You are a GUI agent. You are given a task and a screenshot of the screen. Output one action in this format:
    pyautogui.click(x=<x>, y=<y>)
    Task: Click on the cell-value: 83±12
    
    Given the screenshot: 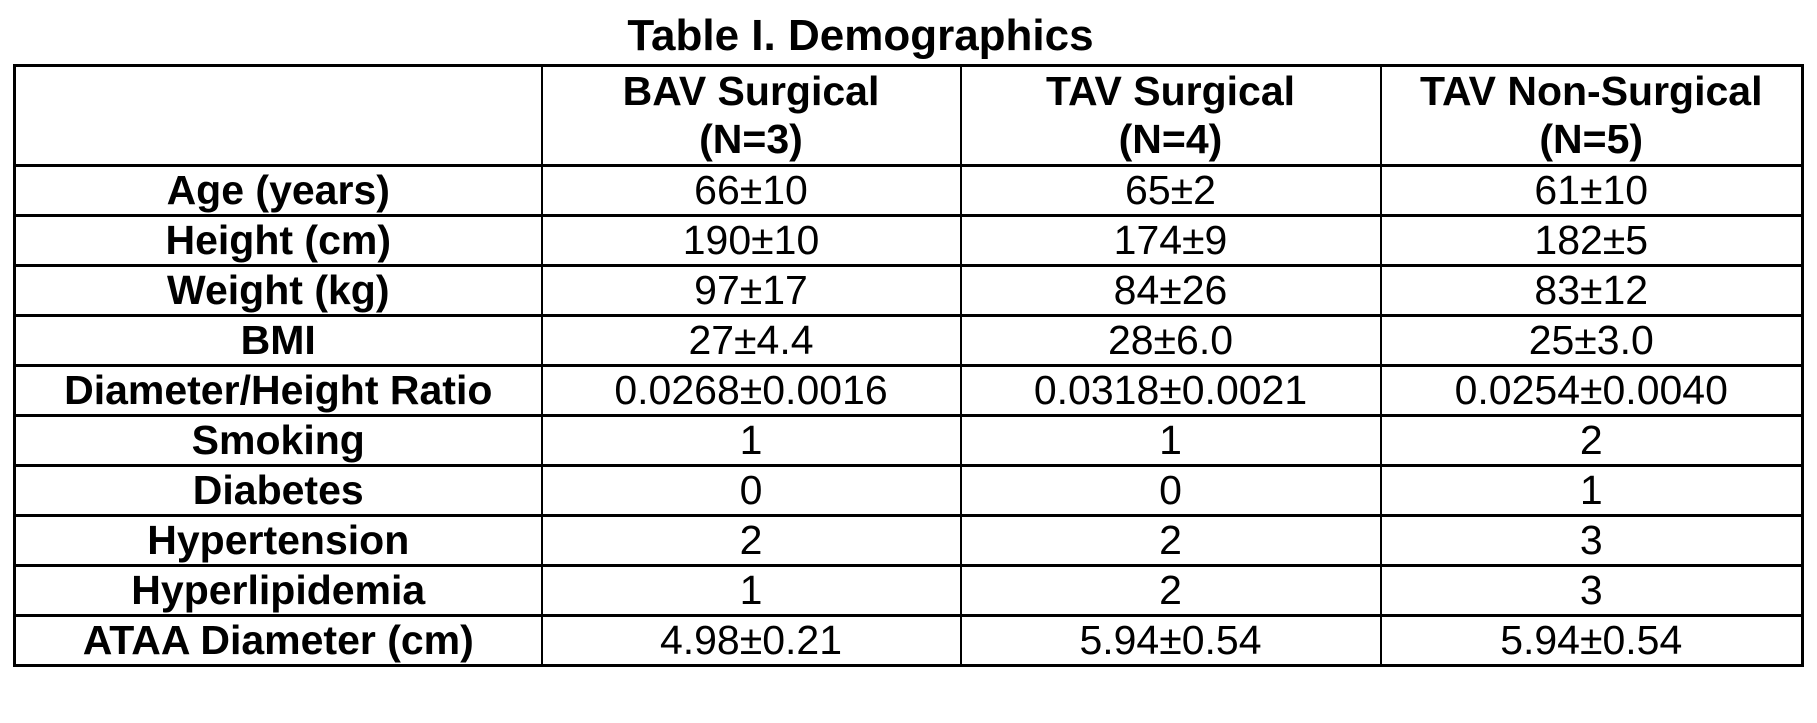 What is the action you would take?
    pyautogui.click(x=1591, y=290)
    